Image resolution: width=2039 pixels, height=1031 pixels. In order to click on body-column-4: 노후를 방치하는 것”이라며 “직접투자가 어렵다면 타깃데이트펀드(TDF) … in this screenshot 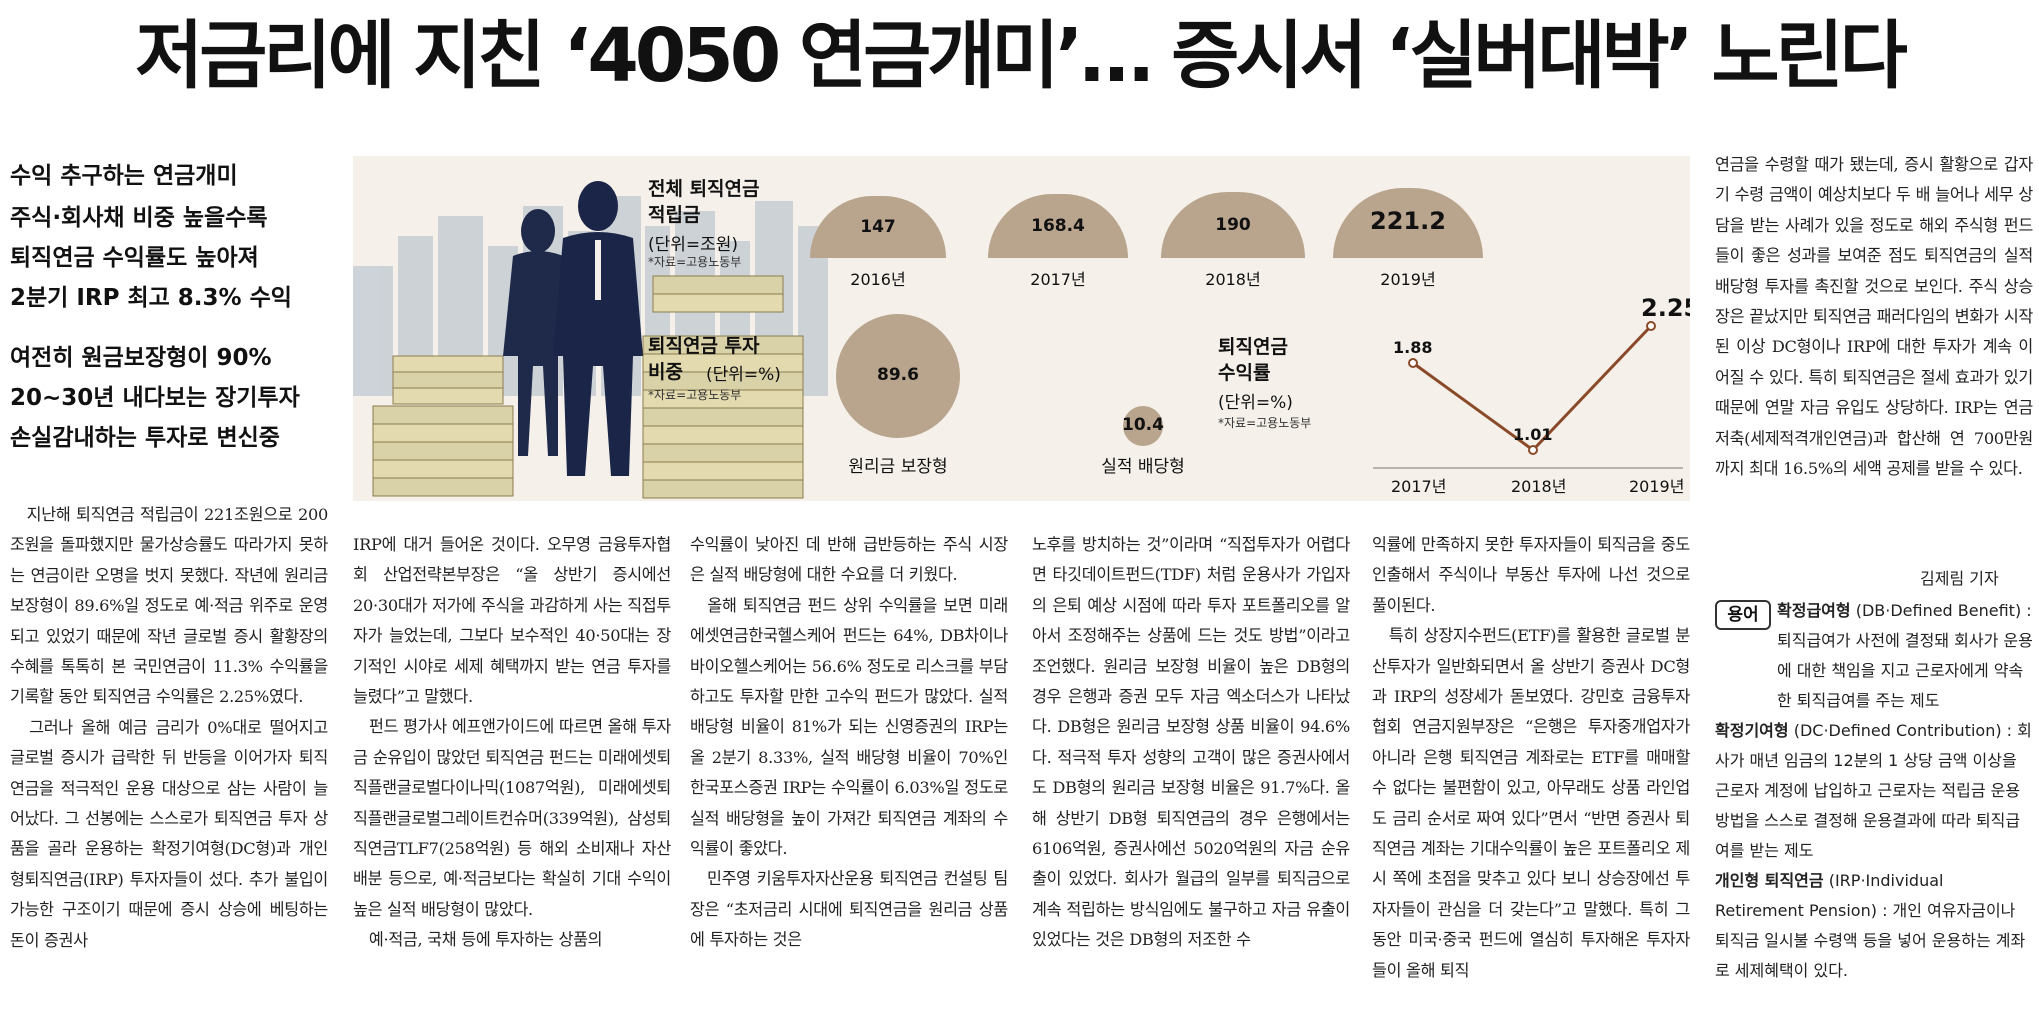, I will do `click(1191, 742)`.